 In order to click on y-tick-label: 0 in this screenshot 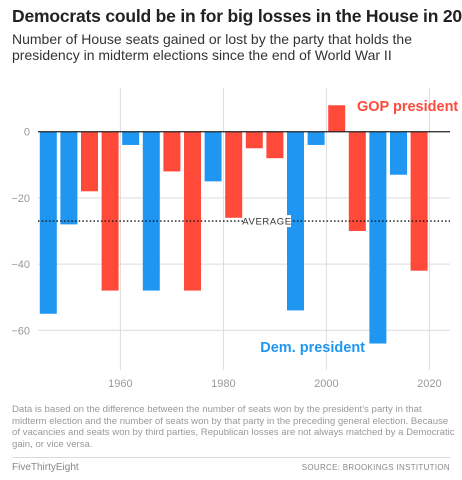, I will do `click(27, 133)`.